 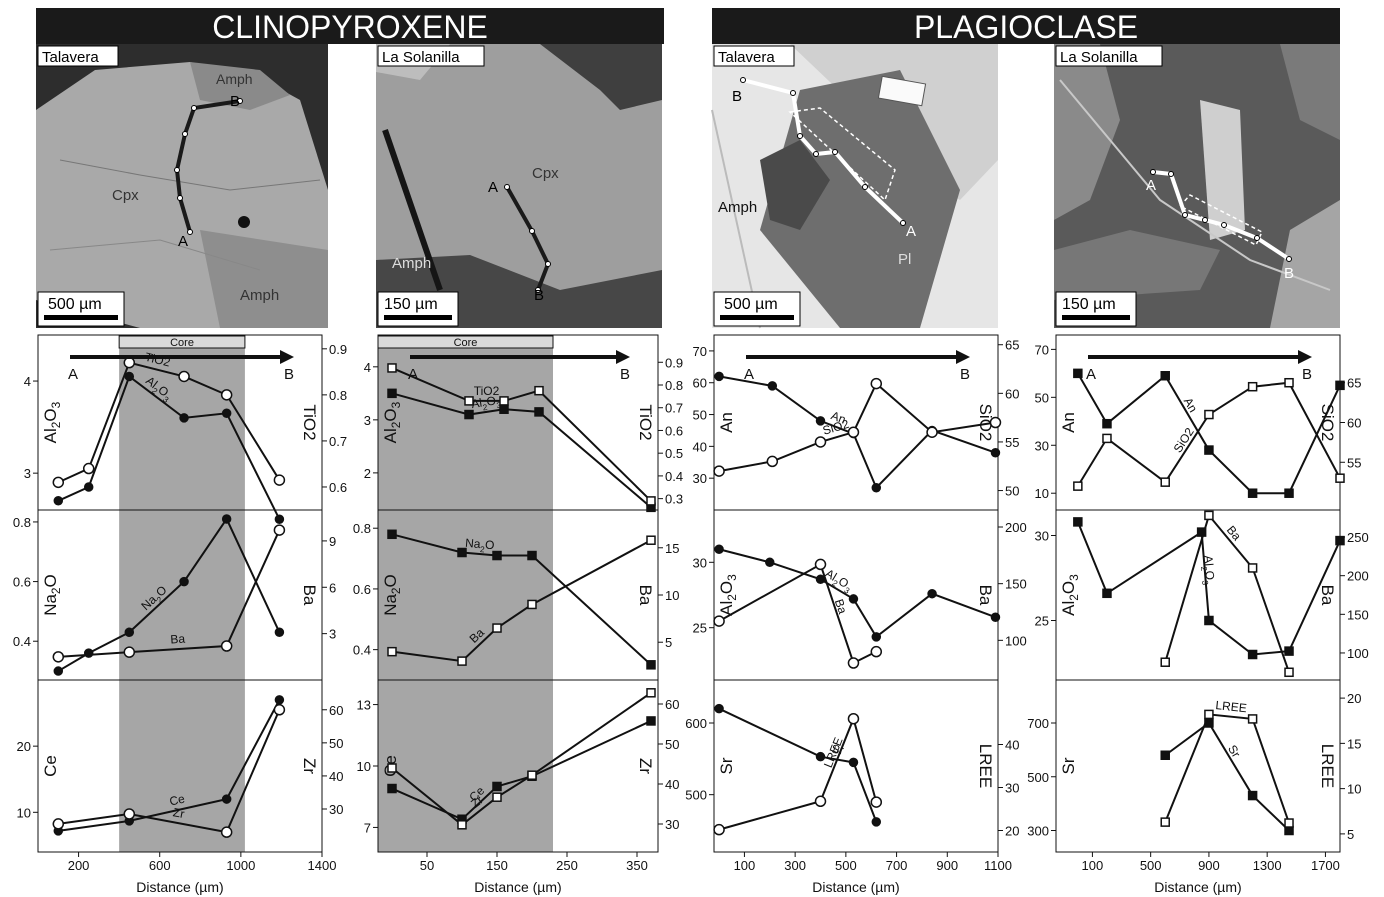 What do you see at coordinates (367, 473) in the screenshot?
I see `y-tick-label: 2` at bounding box center [367, 473].